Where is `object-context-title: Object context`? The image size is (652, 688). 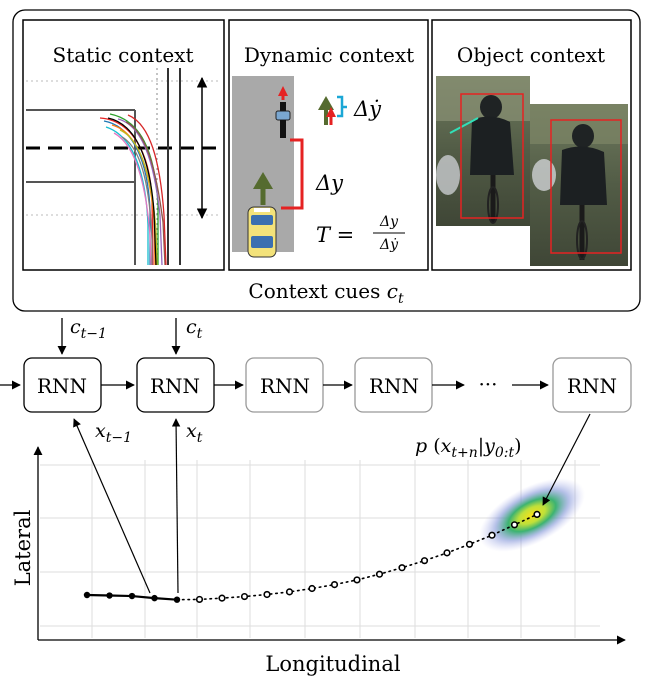 object-context-title: Object context is located at coordinates (531, 55).